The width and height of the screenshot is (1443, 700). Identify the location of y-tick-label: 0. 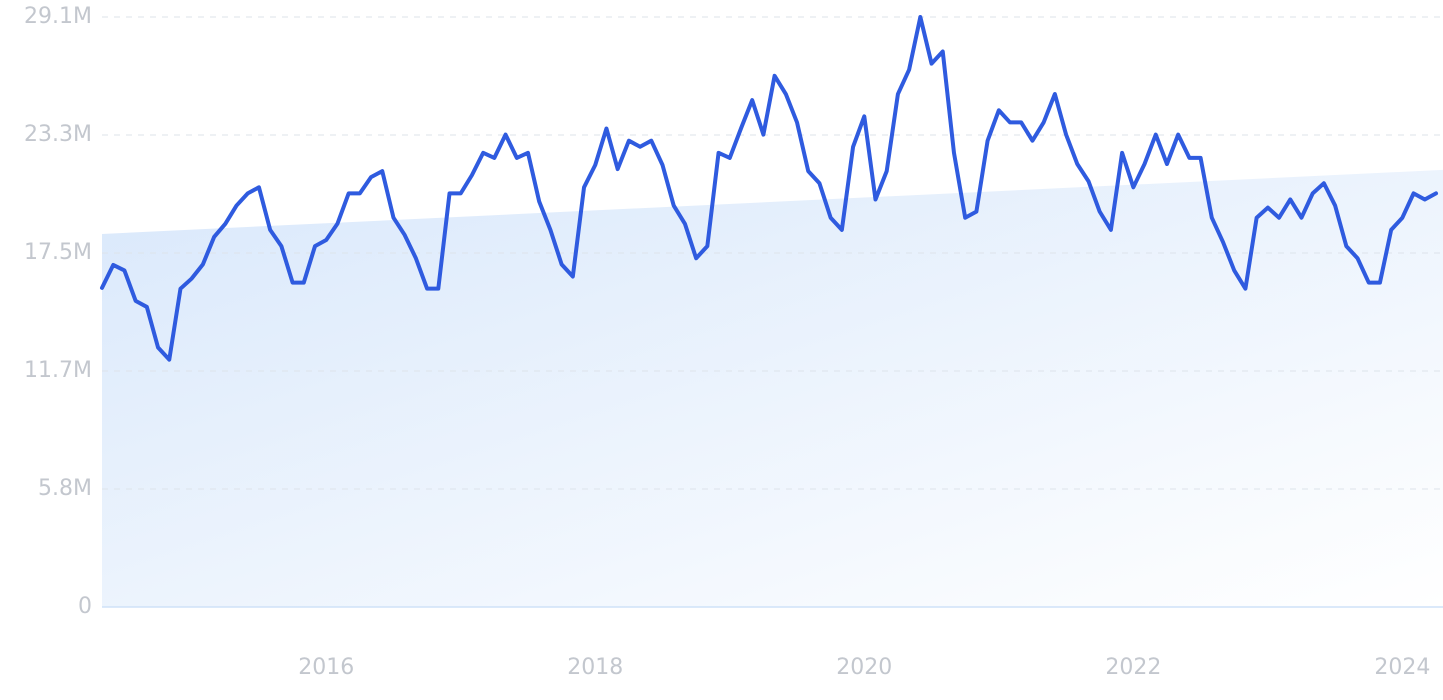
(85, 606).